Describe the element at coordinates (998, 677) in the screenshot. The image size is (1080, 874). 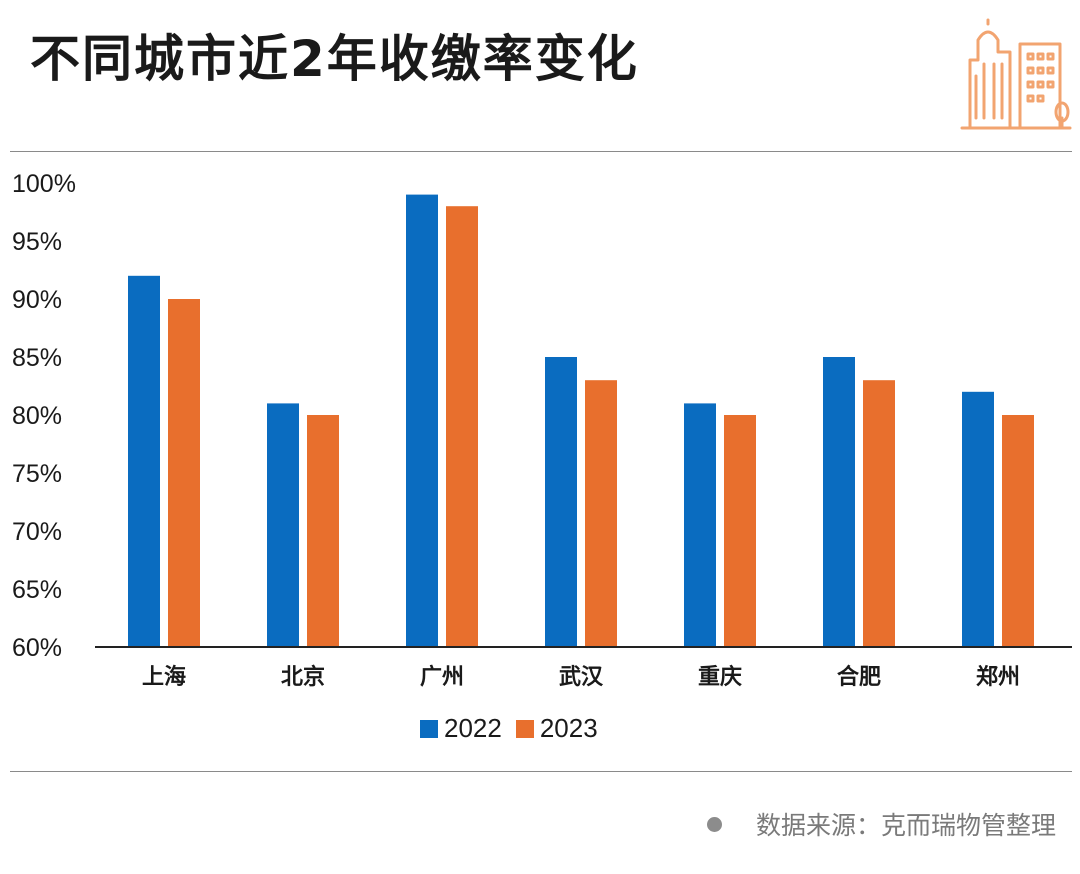
I see `x-tick-label: 郑州` at that location.